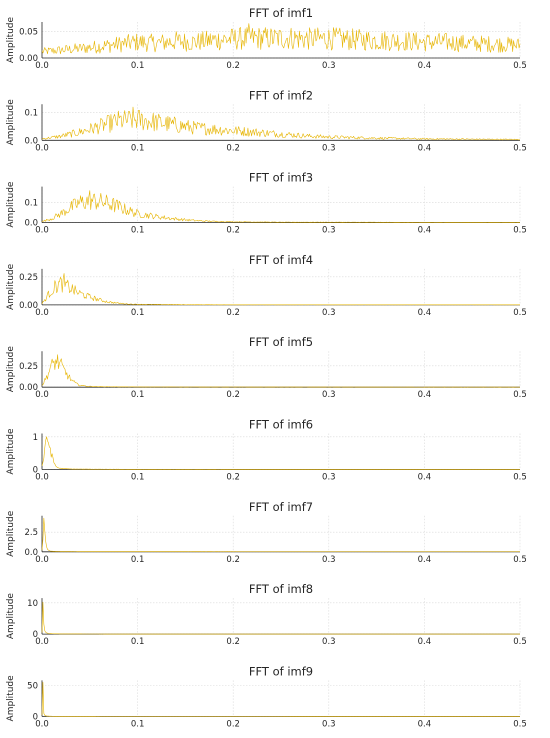  I want to click on y-tick-label: 50, so click(32, 686).